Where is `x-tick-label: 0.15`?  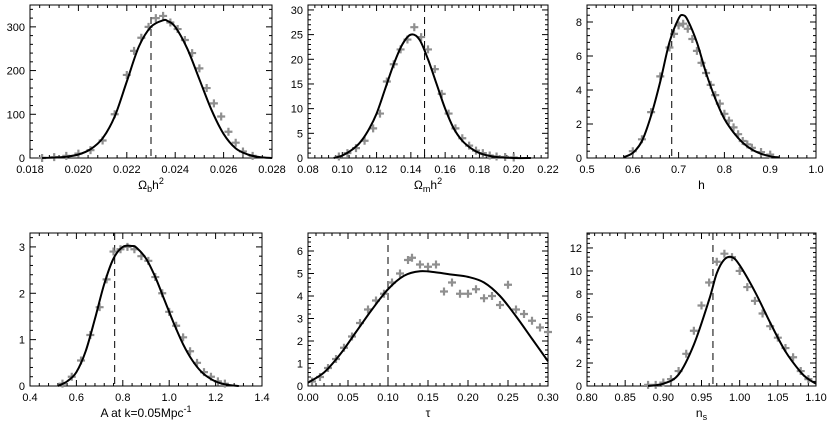 x-tick-label: 0.15 is located at coordinates (427, 398).